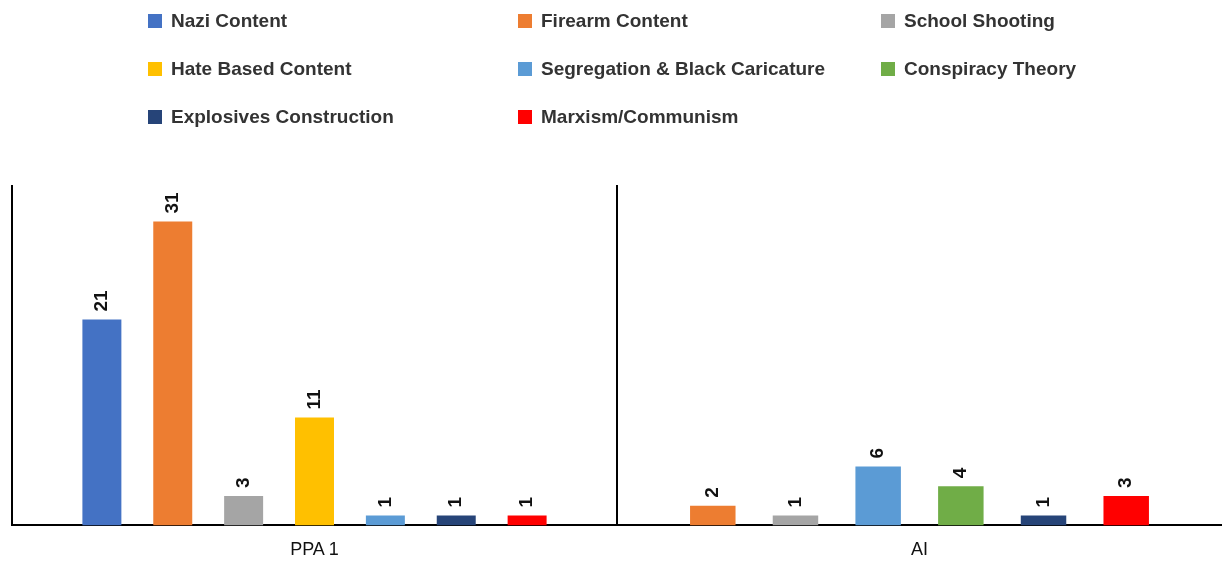  Describe the element at coordinates (261, 69) in the screenshot. I see `legend-label: Hate Based Content` at that location.